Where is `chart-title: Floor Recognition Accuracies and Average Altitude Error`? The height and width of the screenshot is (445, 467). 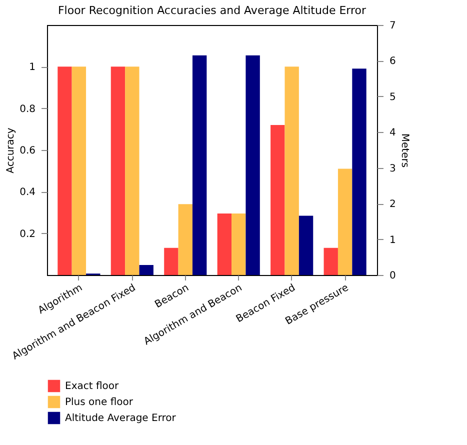 chart-title: Floor Recognition Accuracies and Average Altitude Error is located at coordinates (212, 10).